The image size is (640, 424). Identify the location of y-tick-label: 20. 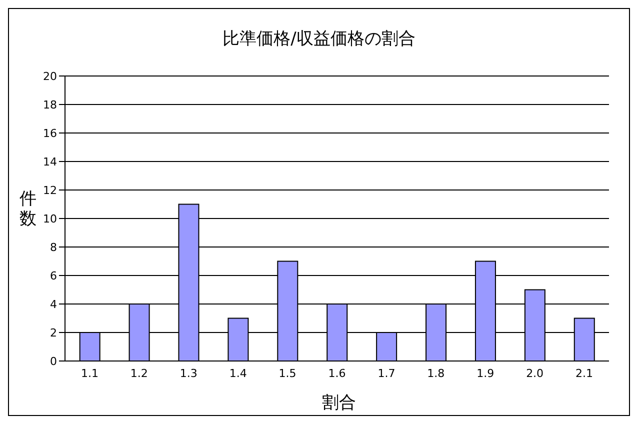
(50, 76).